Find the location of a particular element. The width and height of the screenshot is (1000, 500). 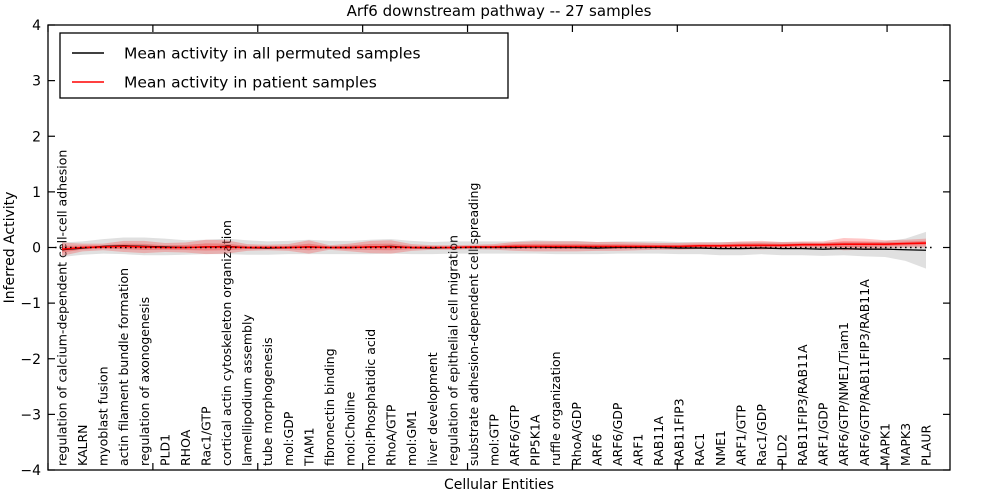

y-tick-label: 0 is located at coordinates (36, 249).